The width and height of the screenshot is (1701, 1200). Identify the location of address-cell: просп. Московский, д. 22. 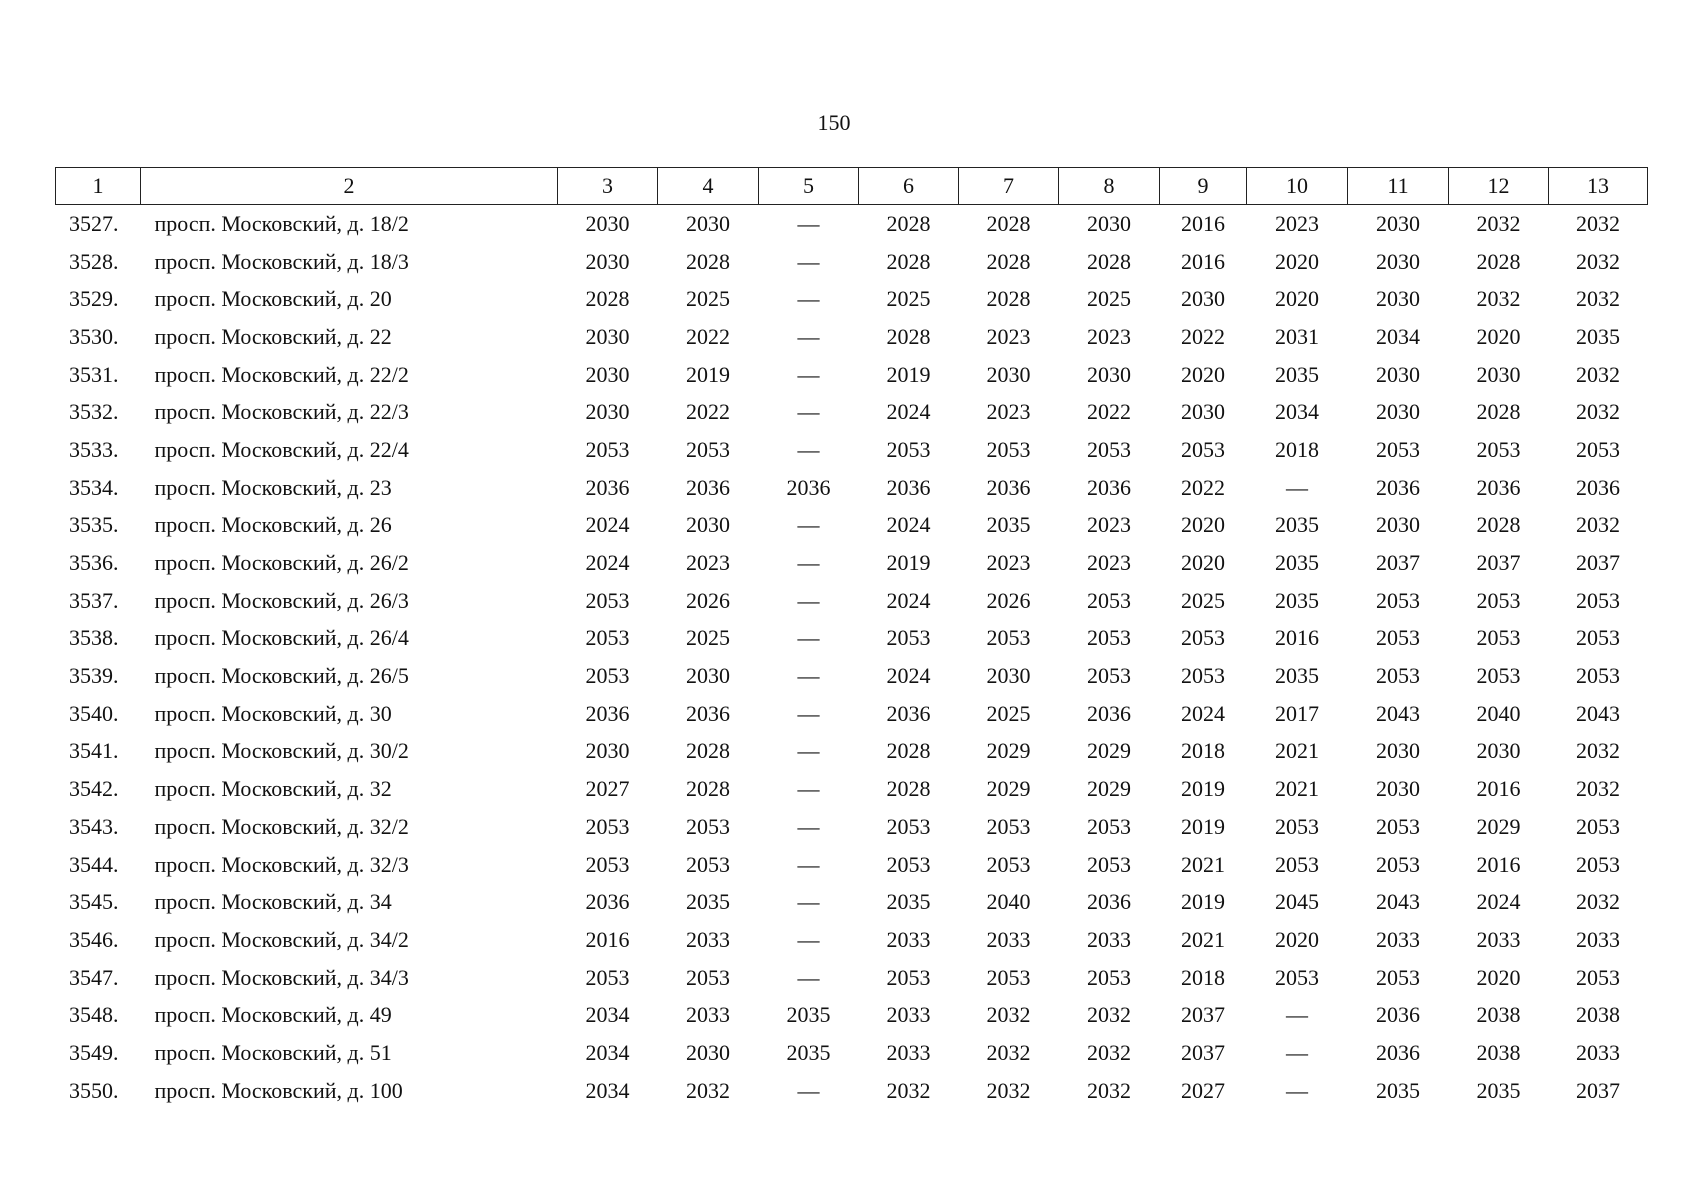
(273, 336).